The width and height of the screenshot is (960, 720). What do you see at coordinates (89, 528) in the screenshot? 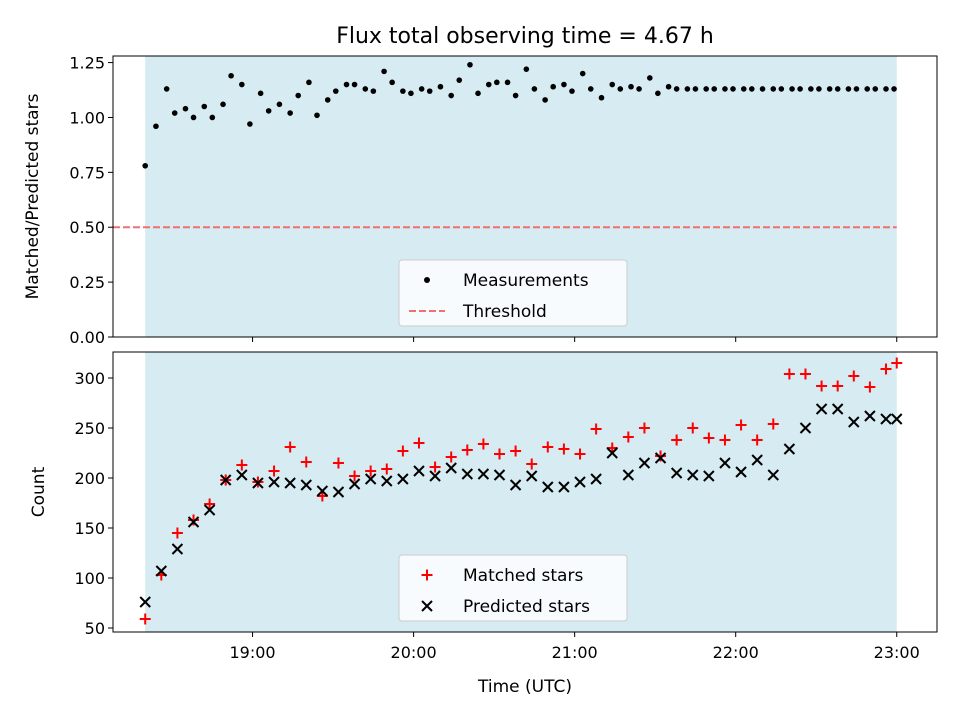
I see `y-tick-label: 150` at bounding box center [89, 528].